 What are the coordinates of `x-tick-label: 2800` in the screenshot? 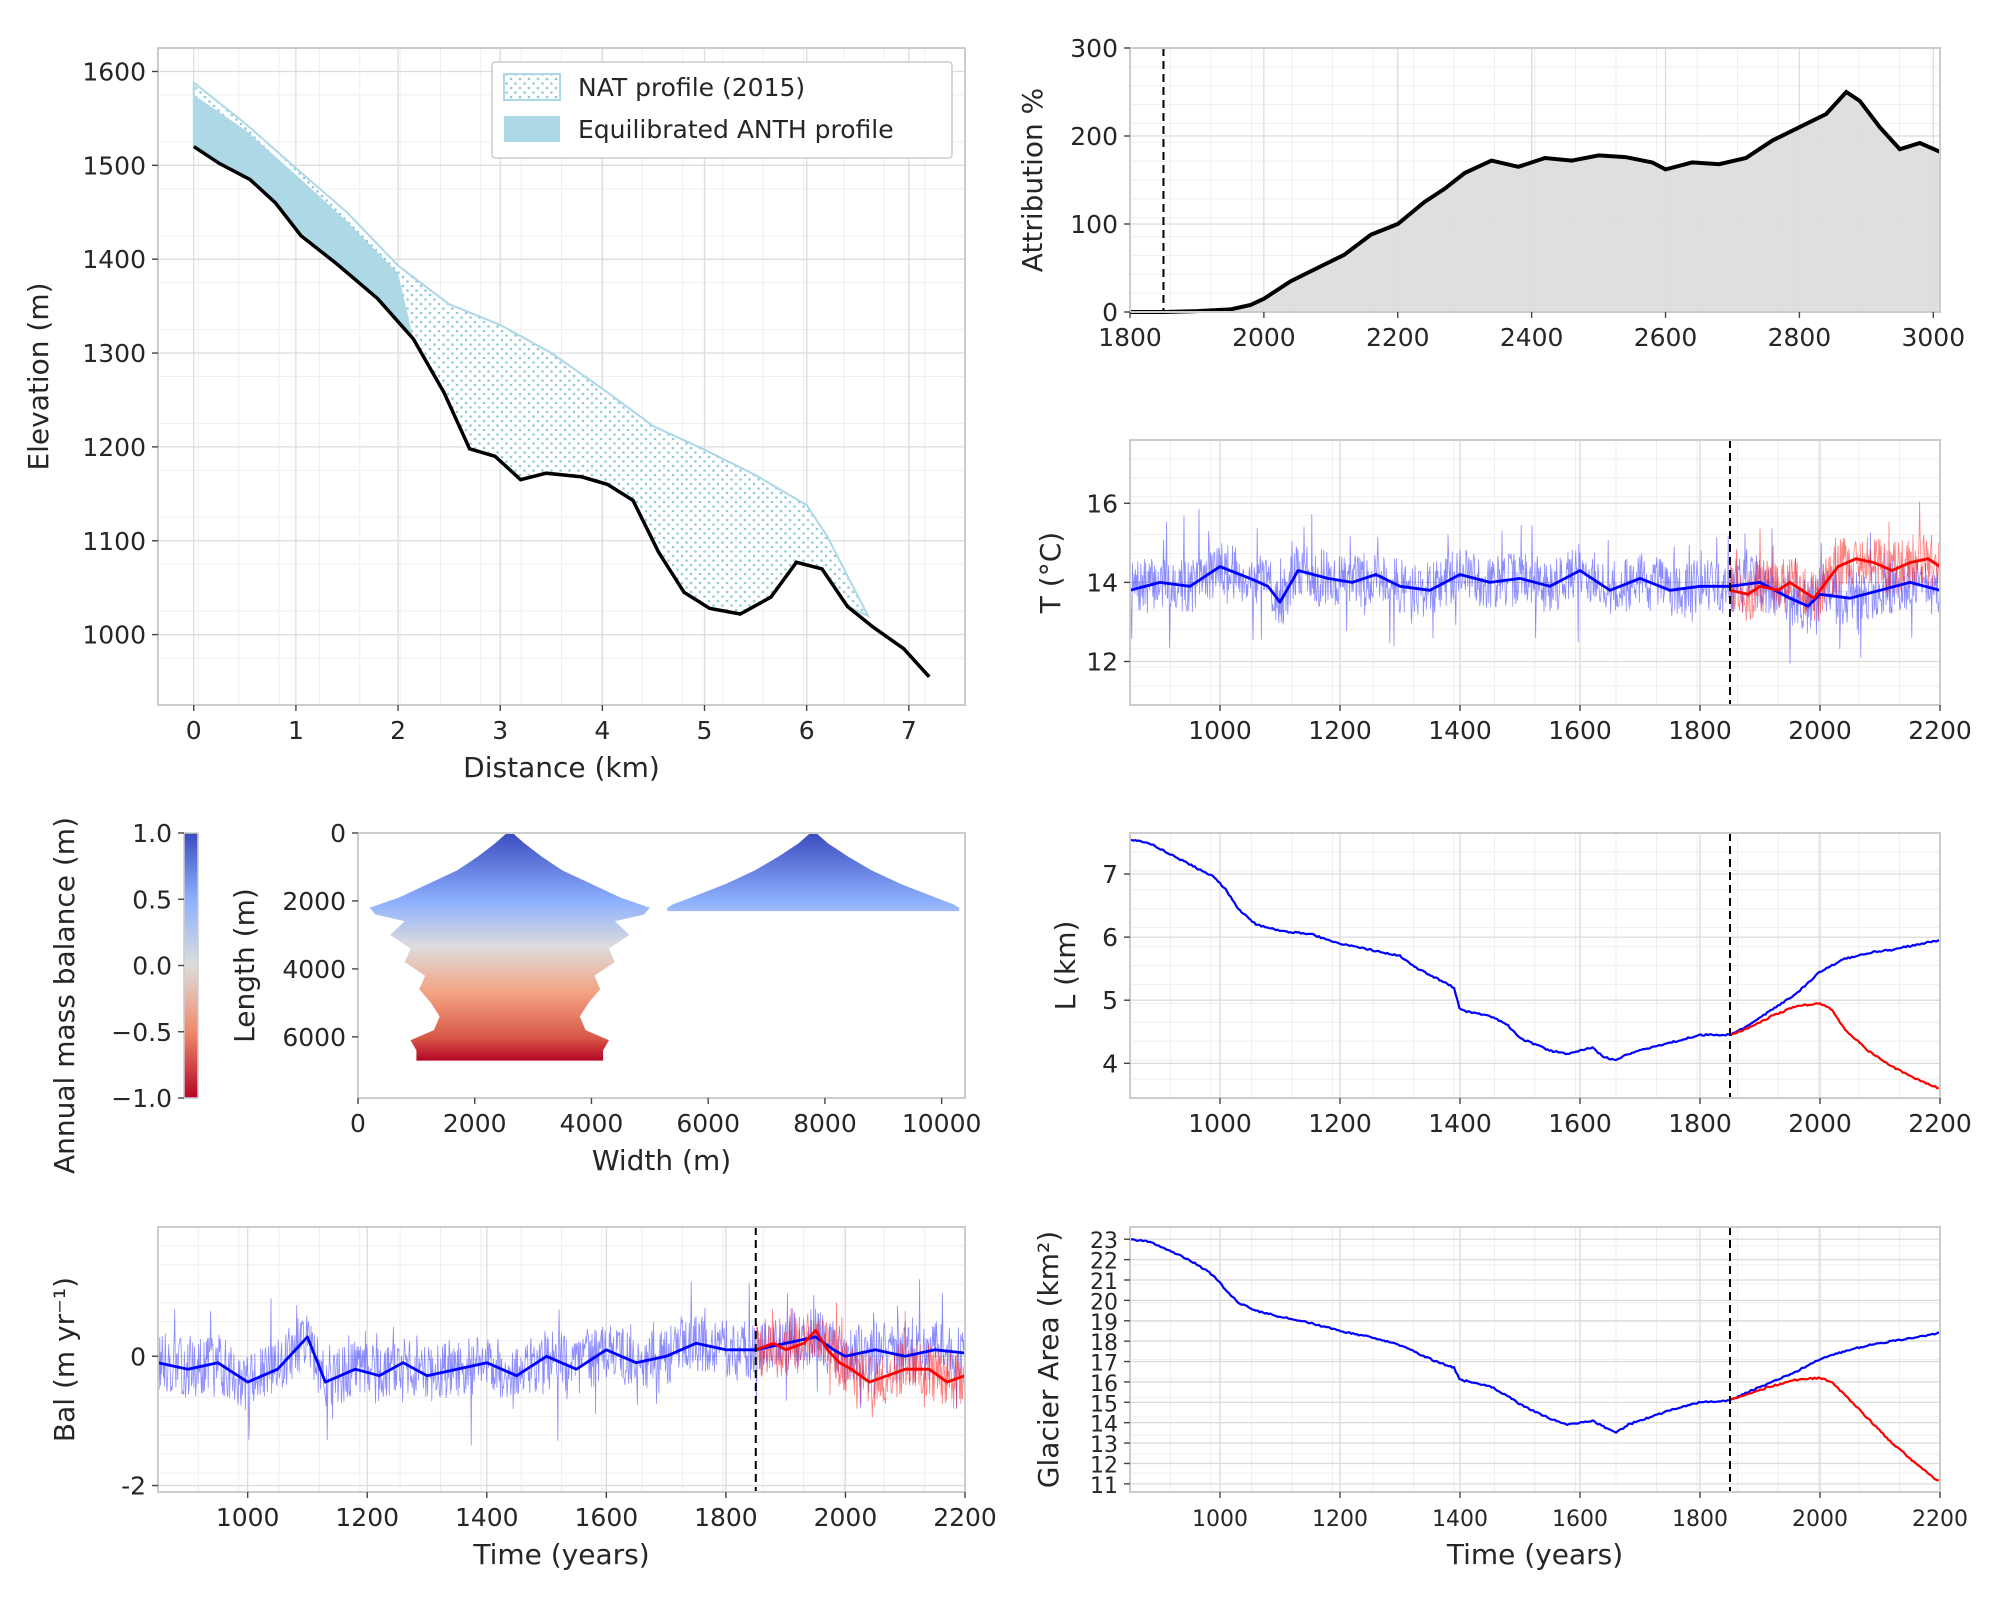 It's located at (1800, 337).